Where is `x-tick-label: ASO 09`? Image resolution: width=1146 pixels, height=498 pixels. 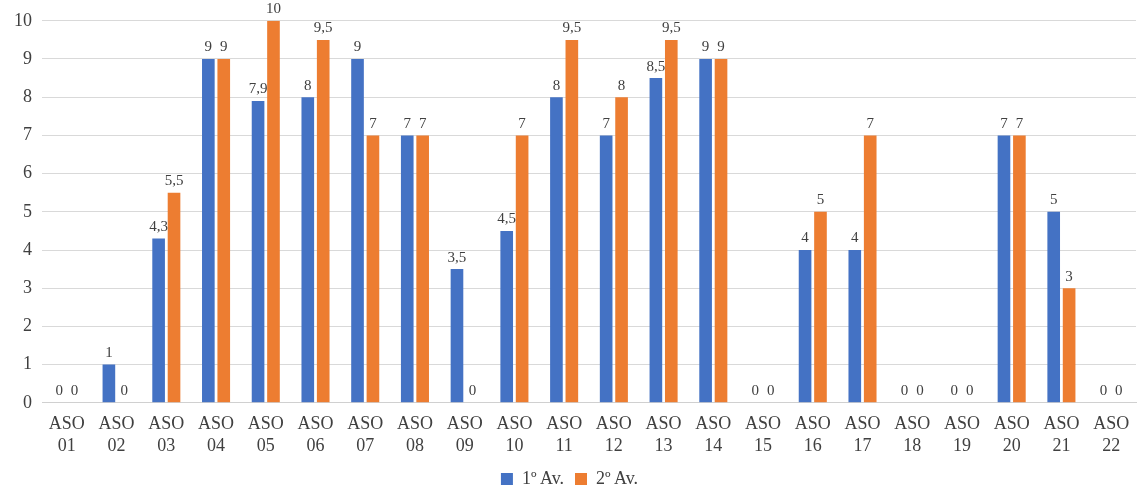
x-tick-label: ASO 09 is located at coordinates (464, 434).